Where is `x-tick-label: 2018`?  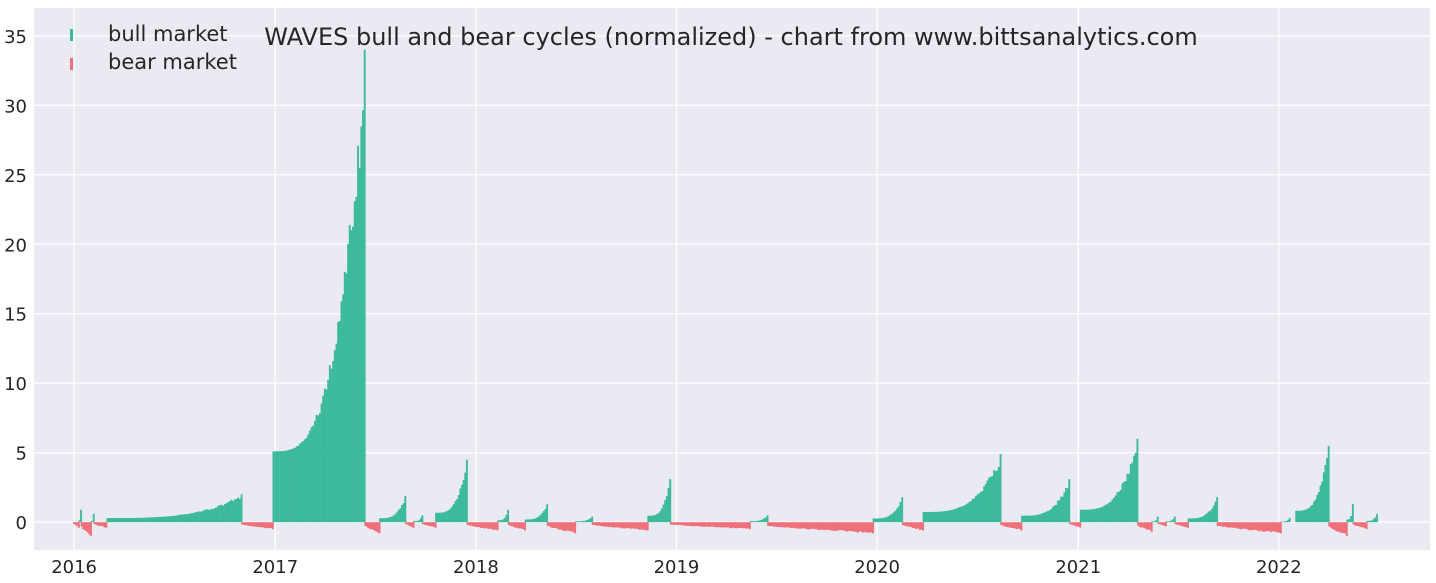
x-tick-label: 2018 is located at coordinates (476, 567).